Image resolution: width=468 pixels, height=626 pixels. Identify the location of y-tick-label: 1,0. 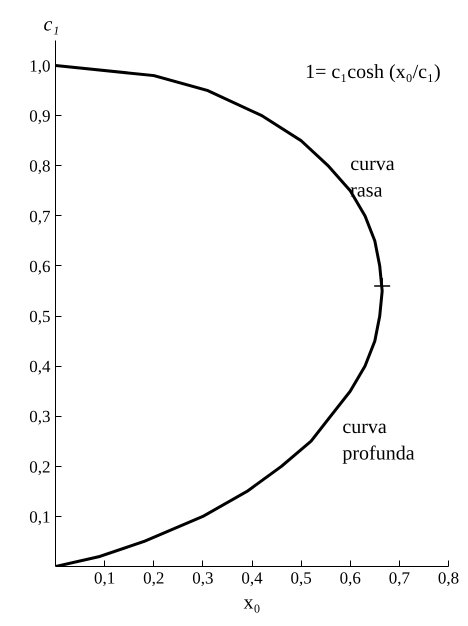
(39, 66).